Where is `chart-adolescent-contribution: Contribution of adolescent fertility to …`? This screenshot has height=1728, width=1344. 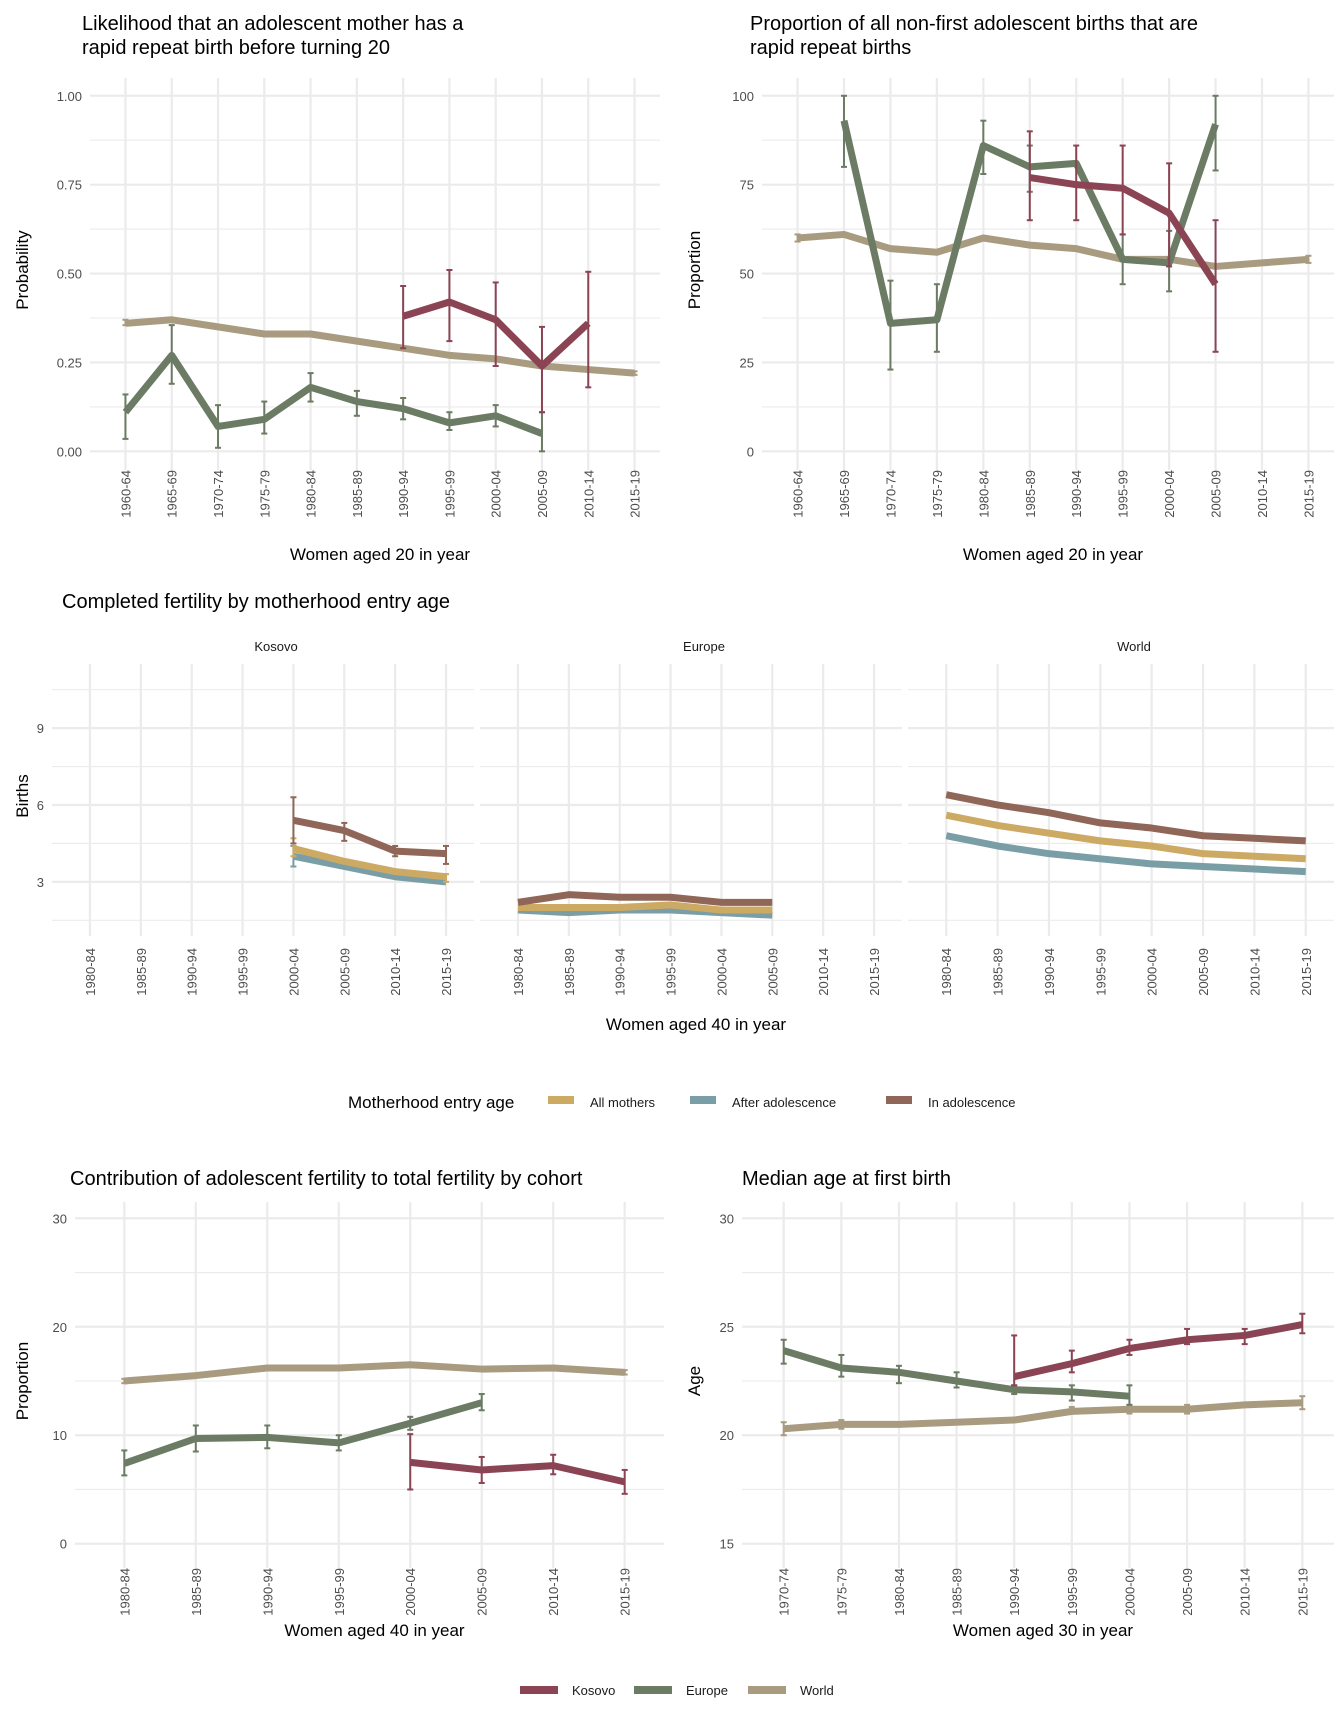 chart-adolescent-contribution: Contribution of adolescent fertility to … is located at coordinates (338, 1404).